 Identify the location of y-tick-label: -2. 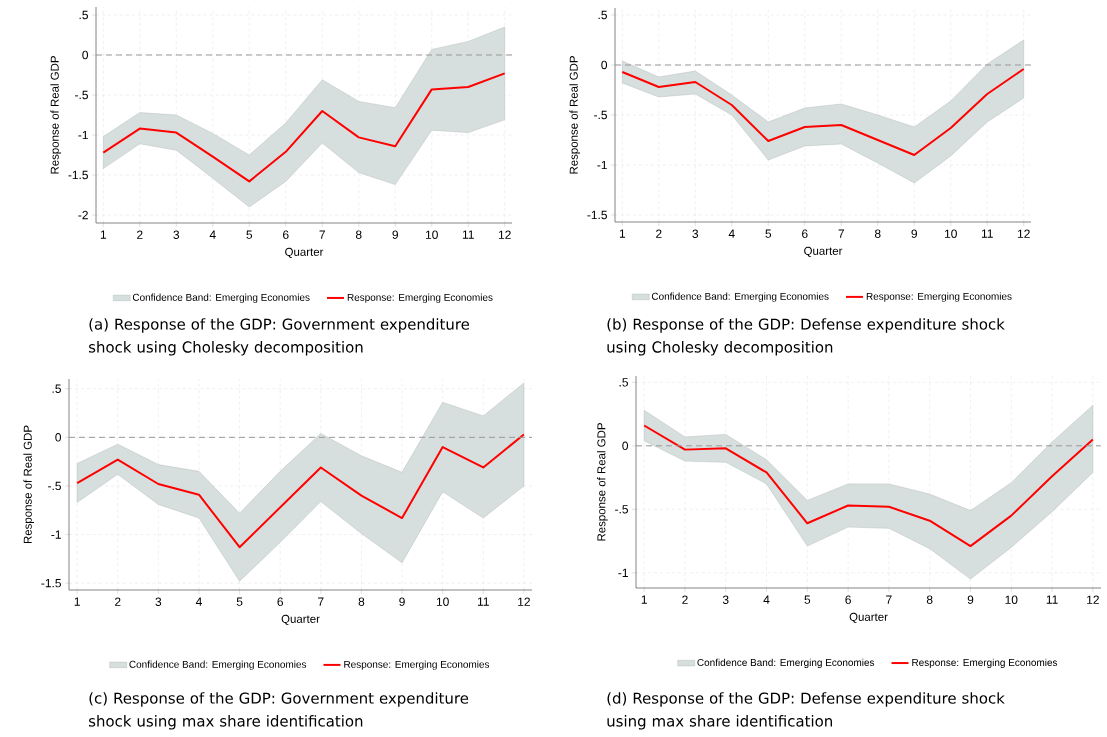
(83, 215).